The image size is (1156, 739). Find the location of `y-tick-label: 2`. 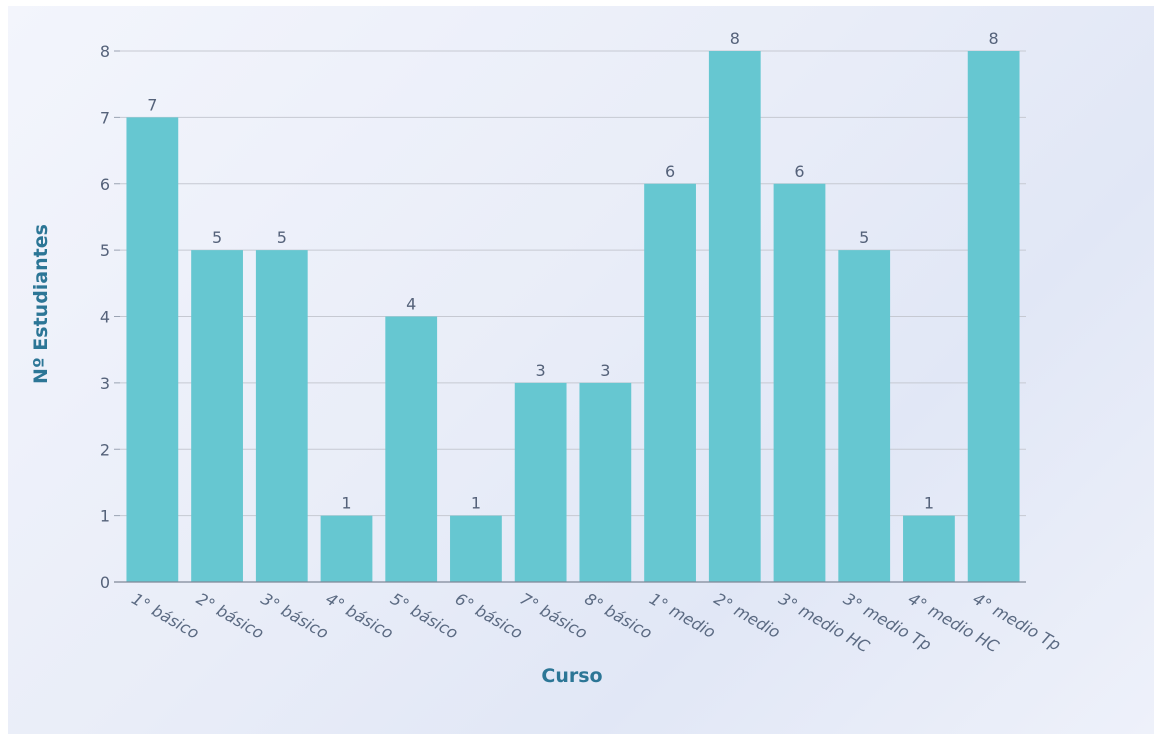

y-tick-label: 2 is located at coordinates (105, 449).